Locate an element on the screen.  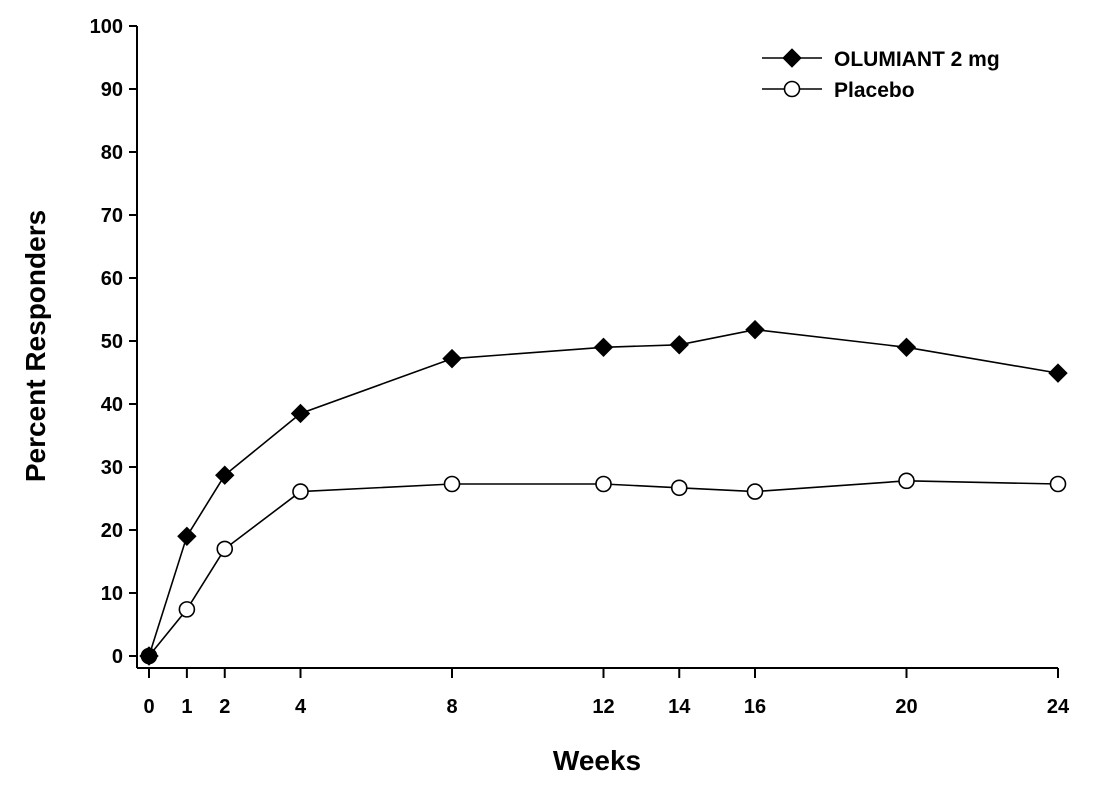
y-tick-label: 90 is located at coordinates (112, 90).